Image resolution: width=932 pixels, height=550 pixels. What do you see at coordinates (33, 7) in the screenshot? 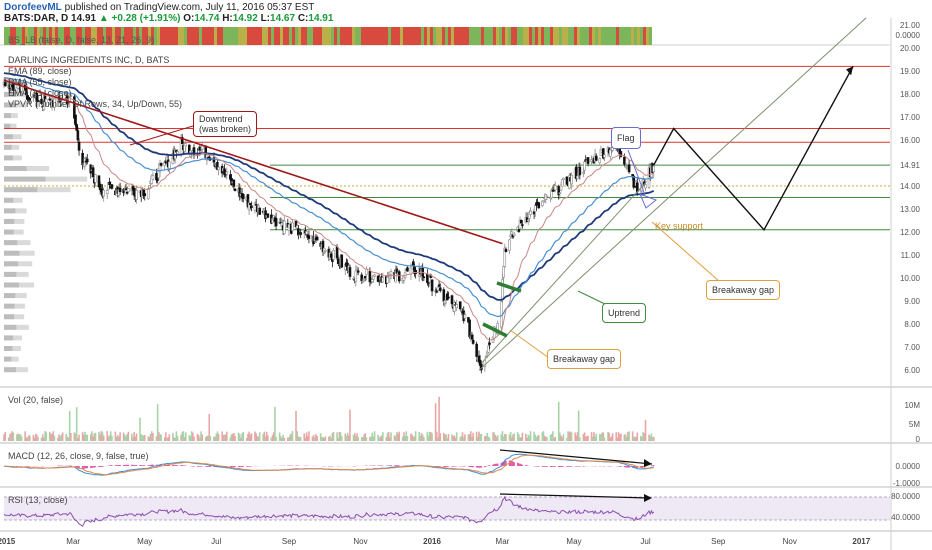
I see `author-link: DorofeevML` at bounding box center [33, 7].